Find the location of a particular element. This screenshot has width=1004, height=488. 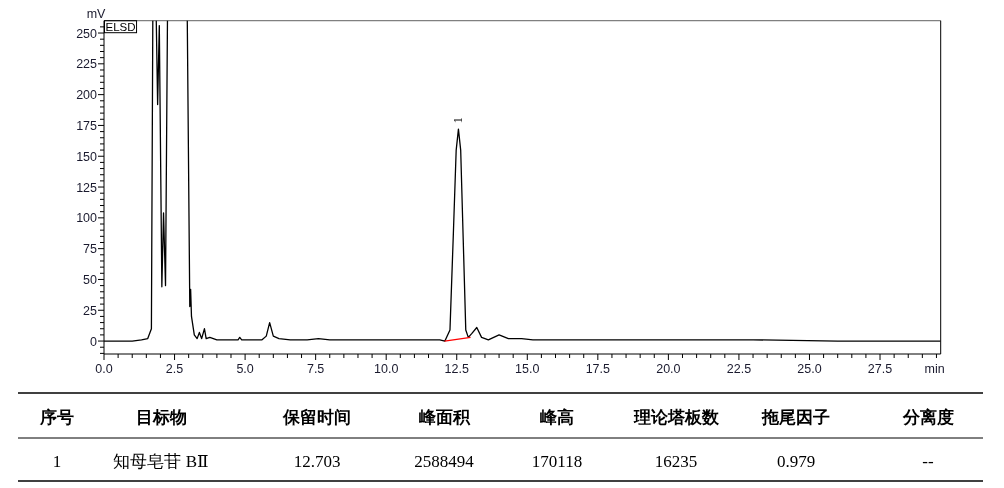

x-tick-label: 25.0 is located at coordinates (809, 369).